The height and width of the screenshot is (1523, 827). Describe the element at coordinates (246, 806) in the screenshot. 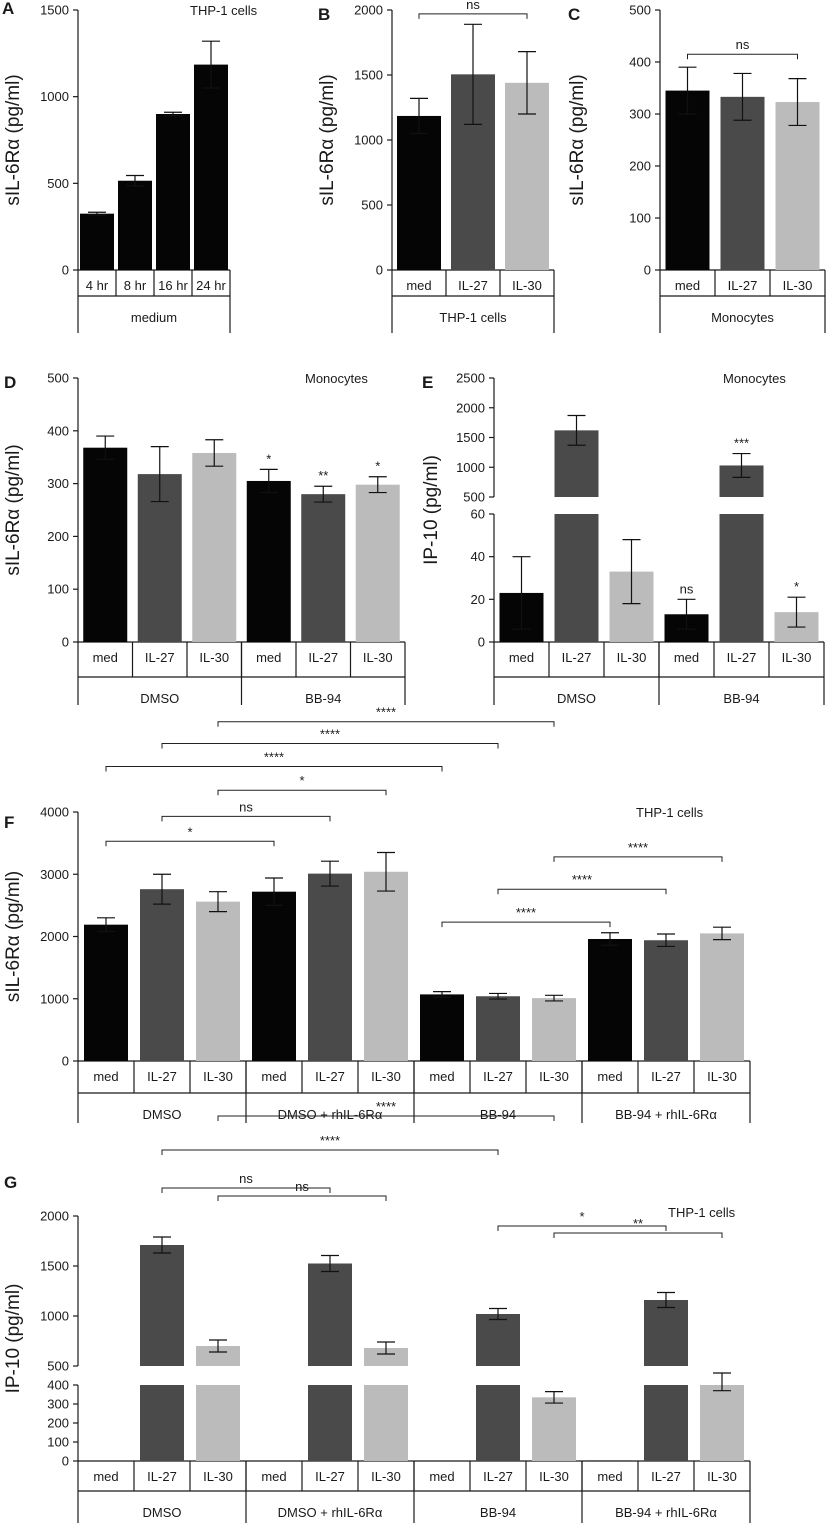

I see `panel-f-significance-label: ns` at that location.